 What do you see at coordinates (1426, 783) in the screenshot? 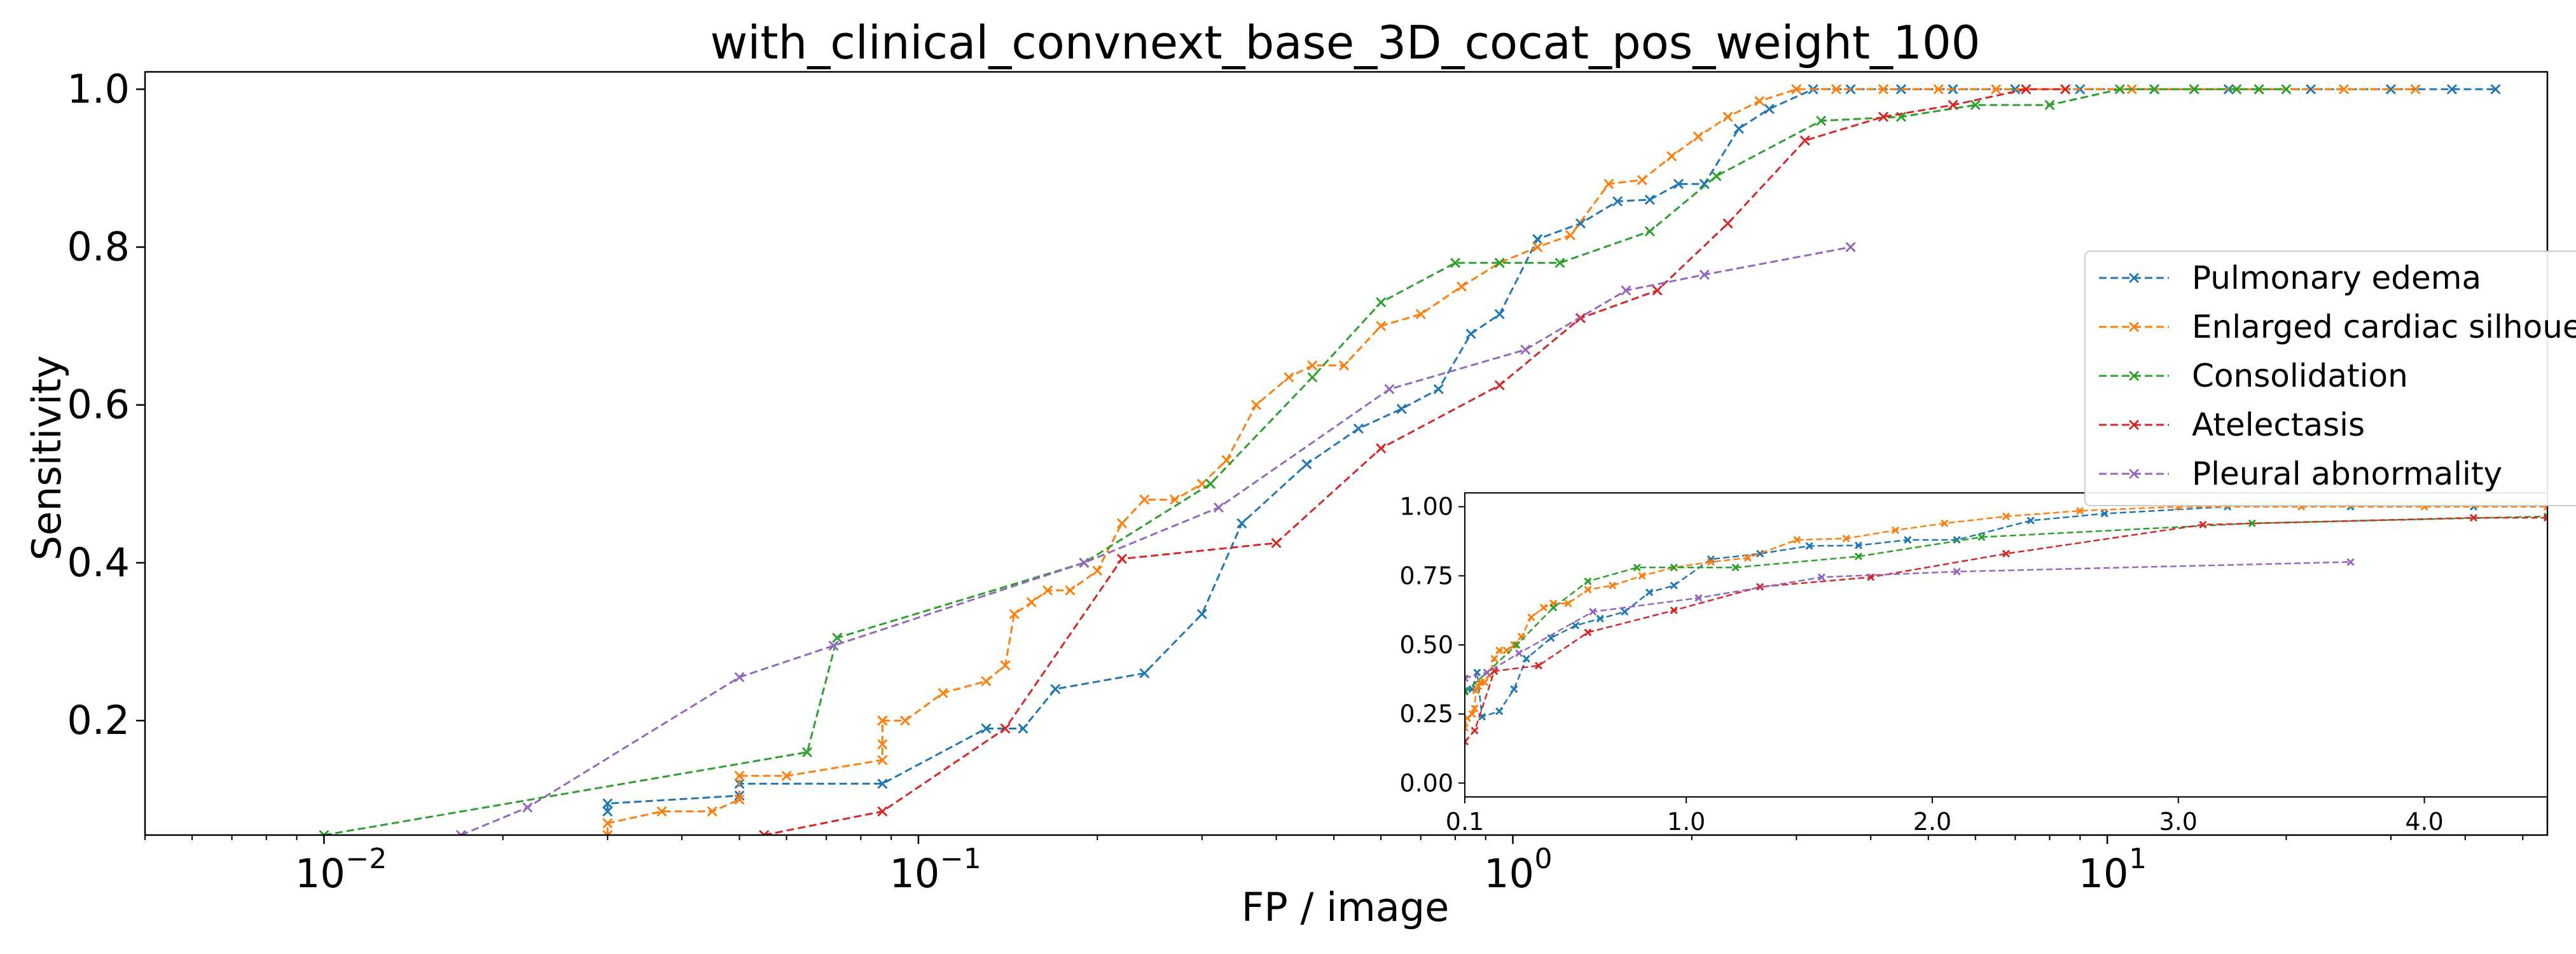
I see `inset-y-tick-label: 0.00` at bounding box center [1426, 783].